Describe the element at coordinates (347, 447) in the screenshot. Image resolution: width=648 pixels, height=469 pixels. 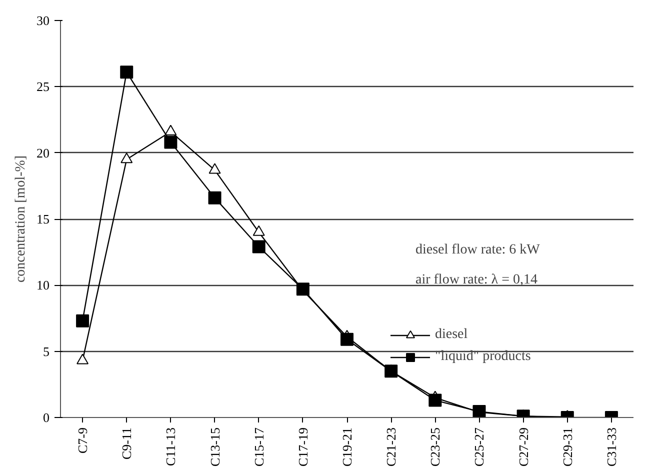
I see `x-tick-label: C19-21` at that location.